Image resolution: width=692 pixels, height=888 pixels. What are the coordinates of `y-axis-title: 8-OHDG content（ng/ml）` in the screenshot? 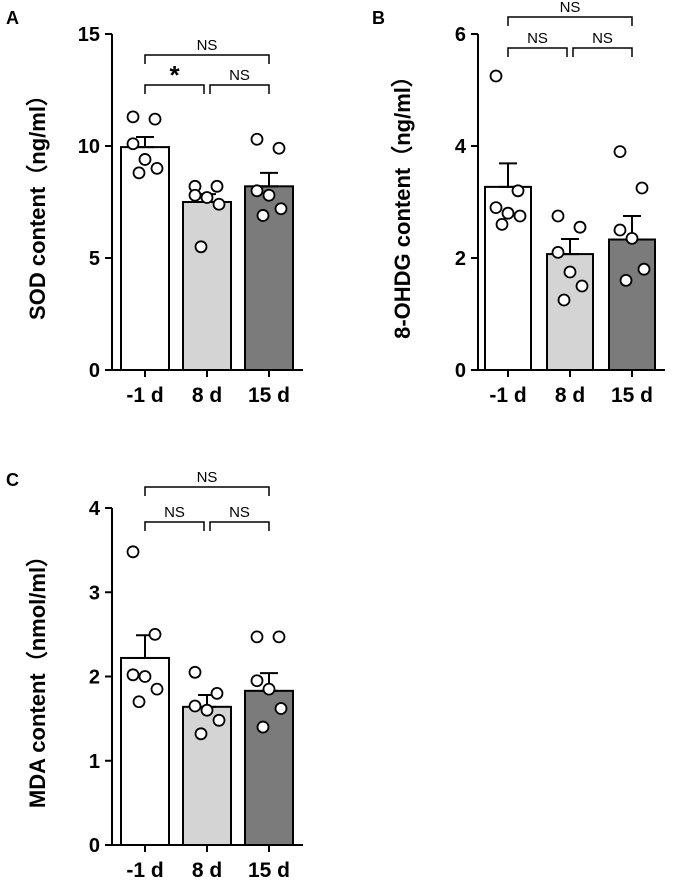 It's located at (402, 202).